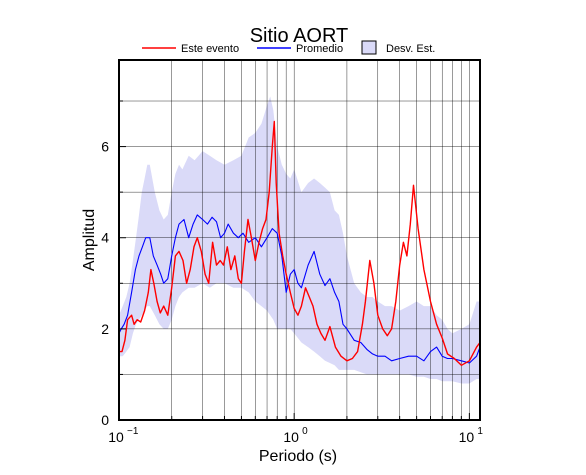 Image resolution: width=586 pixels, height=475 pixels. Describe the element at coordinates (410, 49) in the screenshot. I see `legend-label-desv-est: Desv. Est.` at that location.